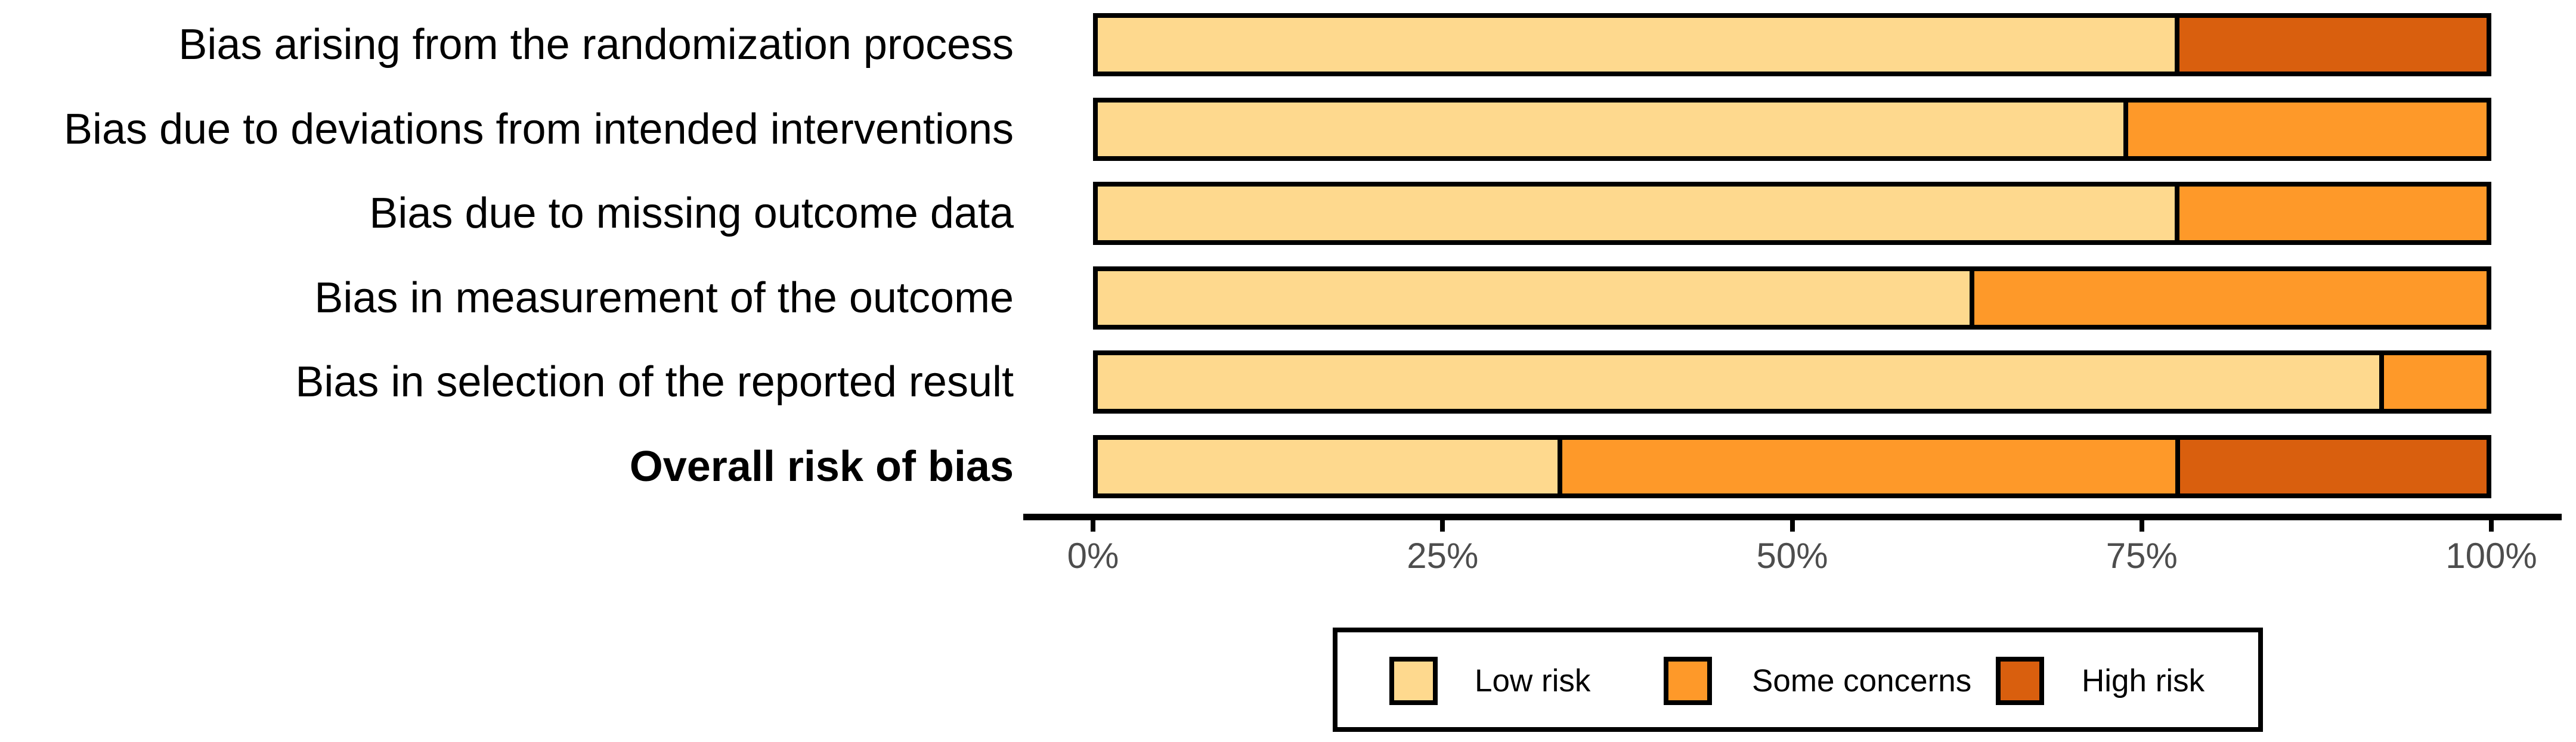 The image size is (2576, 742). What do you see at coordinates (1533, 681) in the screenshot?
I see `legend-label: Low risk` at bounding box center [1533, 681].